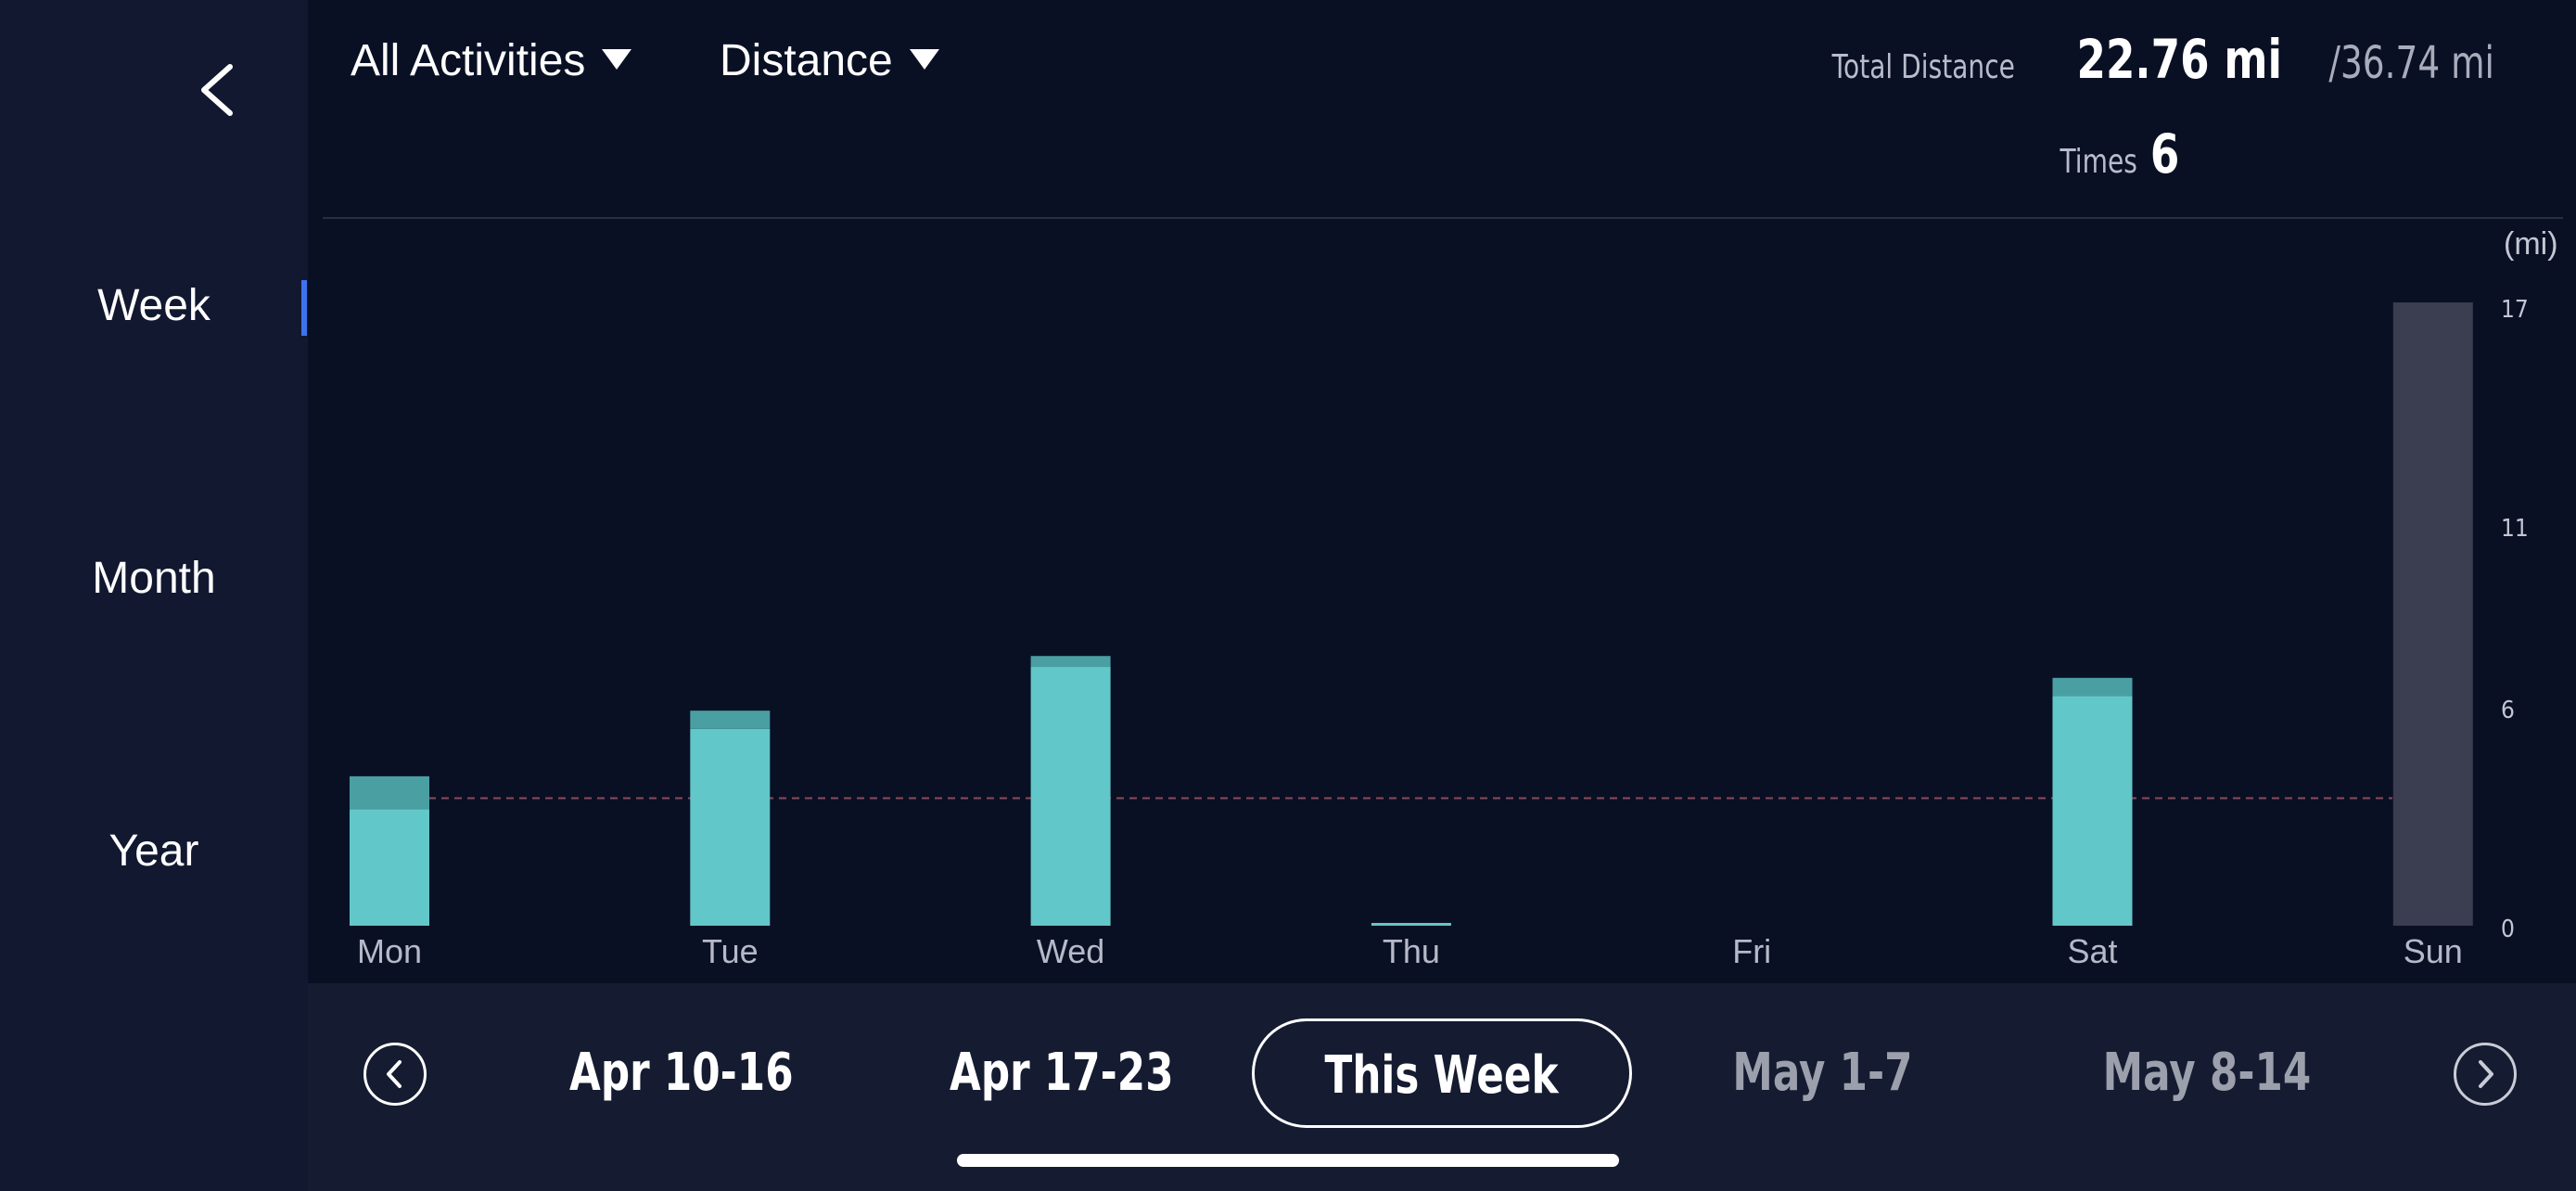 The image size is (2576, 1191). I want to click on home-indicator, so click(1288, 1160).